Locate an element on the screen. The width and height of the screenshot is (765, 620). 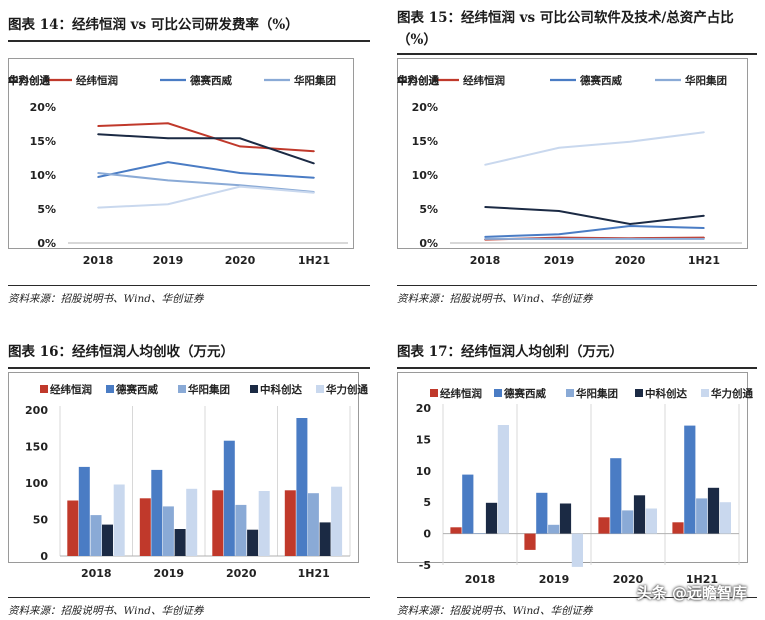
watermark-text: 头条 @远瞻智库 is located at coordinates (691, 593).